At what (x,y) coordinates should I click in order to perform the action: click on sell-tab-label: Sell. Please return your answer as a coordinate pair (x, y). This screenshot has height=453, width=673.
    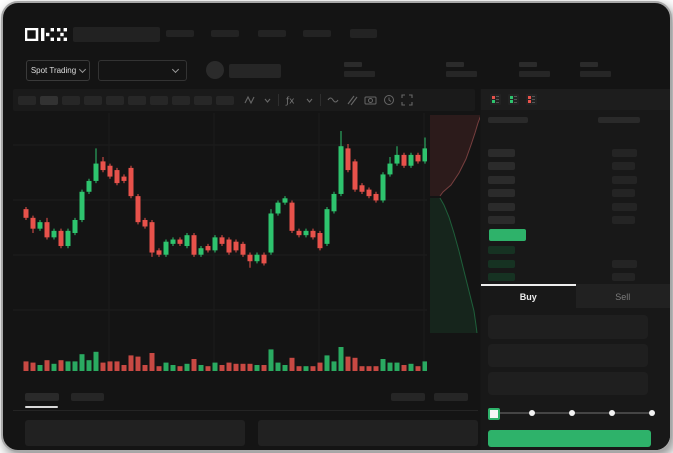
    Looking at the image, I should click on (623, 297).